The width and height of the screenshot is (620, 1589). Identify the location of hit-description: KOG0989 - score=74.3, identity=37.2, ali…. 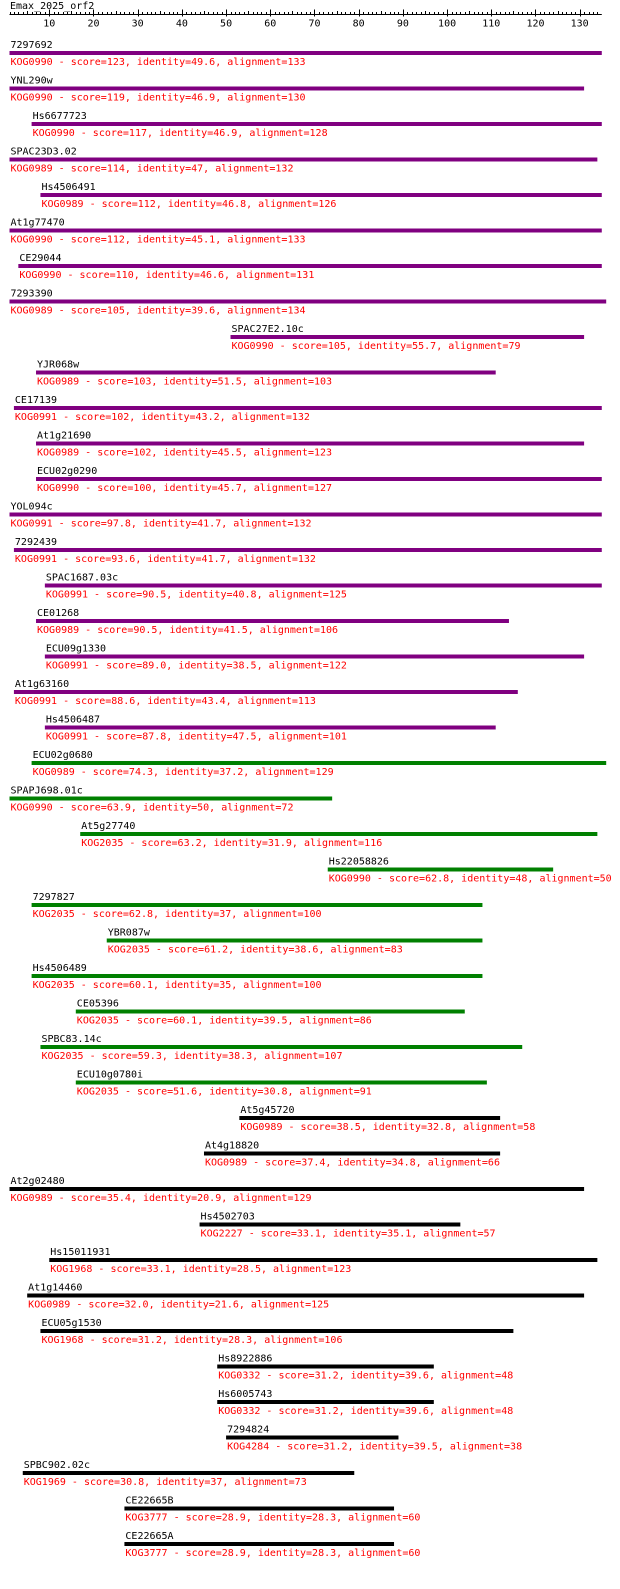
(183, 772).